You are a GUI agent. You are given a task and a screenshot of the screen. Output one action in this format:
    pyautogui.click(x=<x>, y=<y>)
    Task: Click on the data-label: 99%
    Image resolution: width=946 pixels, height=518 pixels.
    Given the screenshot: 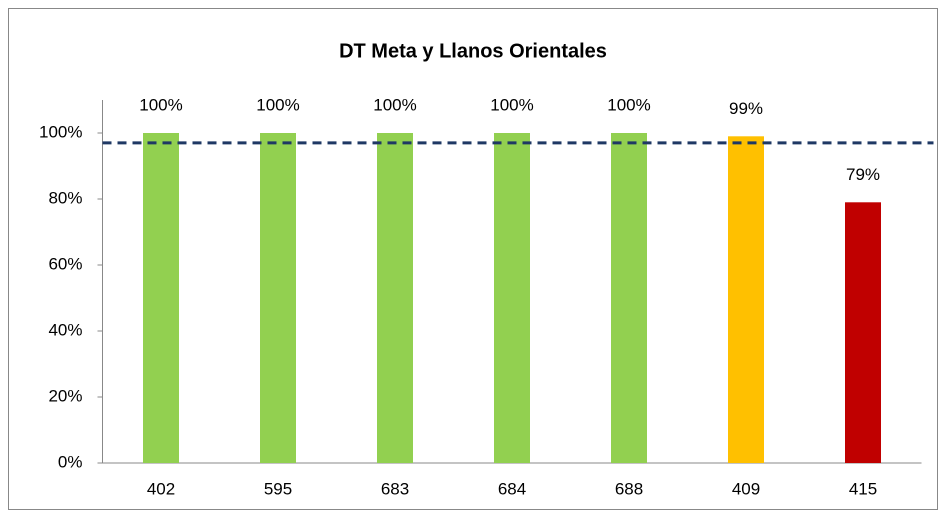 What is the action you would take?
    pyautogui.click(x=746, y=108)
    